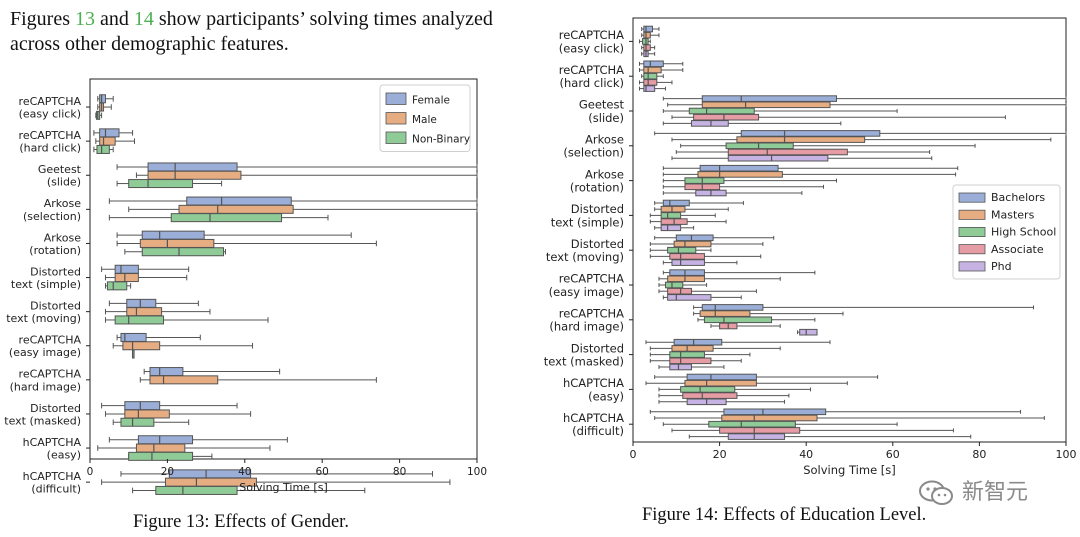 This screenshot has height=537, width=1080. What do you see at coordinates (1023, 232) in the screenshot?
I see `legend-label: High School` at bounding box center [1023, 232].